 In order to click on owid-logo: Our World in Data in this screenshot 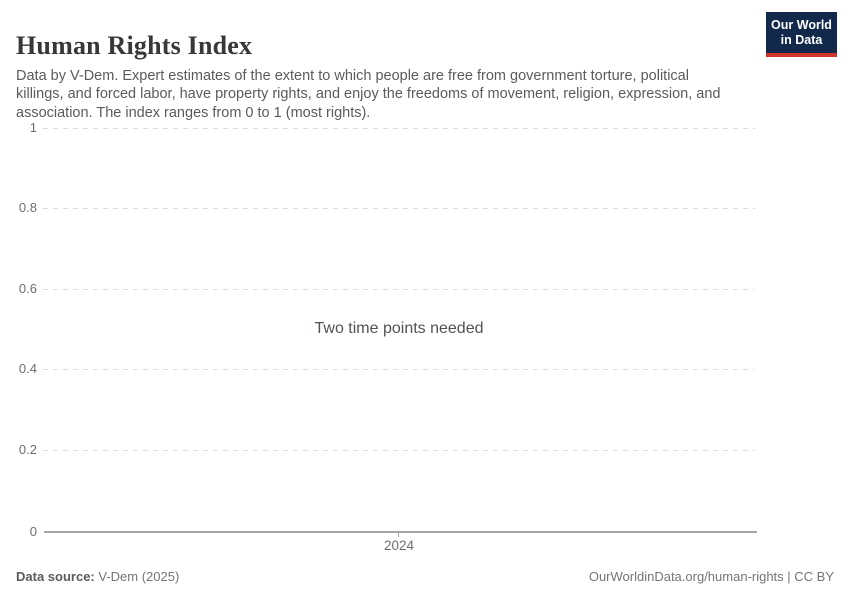, I will do `click(801, 34)`.